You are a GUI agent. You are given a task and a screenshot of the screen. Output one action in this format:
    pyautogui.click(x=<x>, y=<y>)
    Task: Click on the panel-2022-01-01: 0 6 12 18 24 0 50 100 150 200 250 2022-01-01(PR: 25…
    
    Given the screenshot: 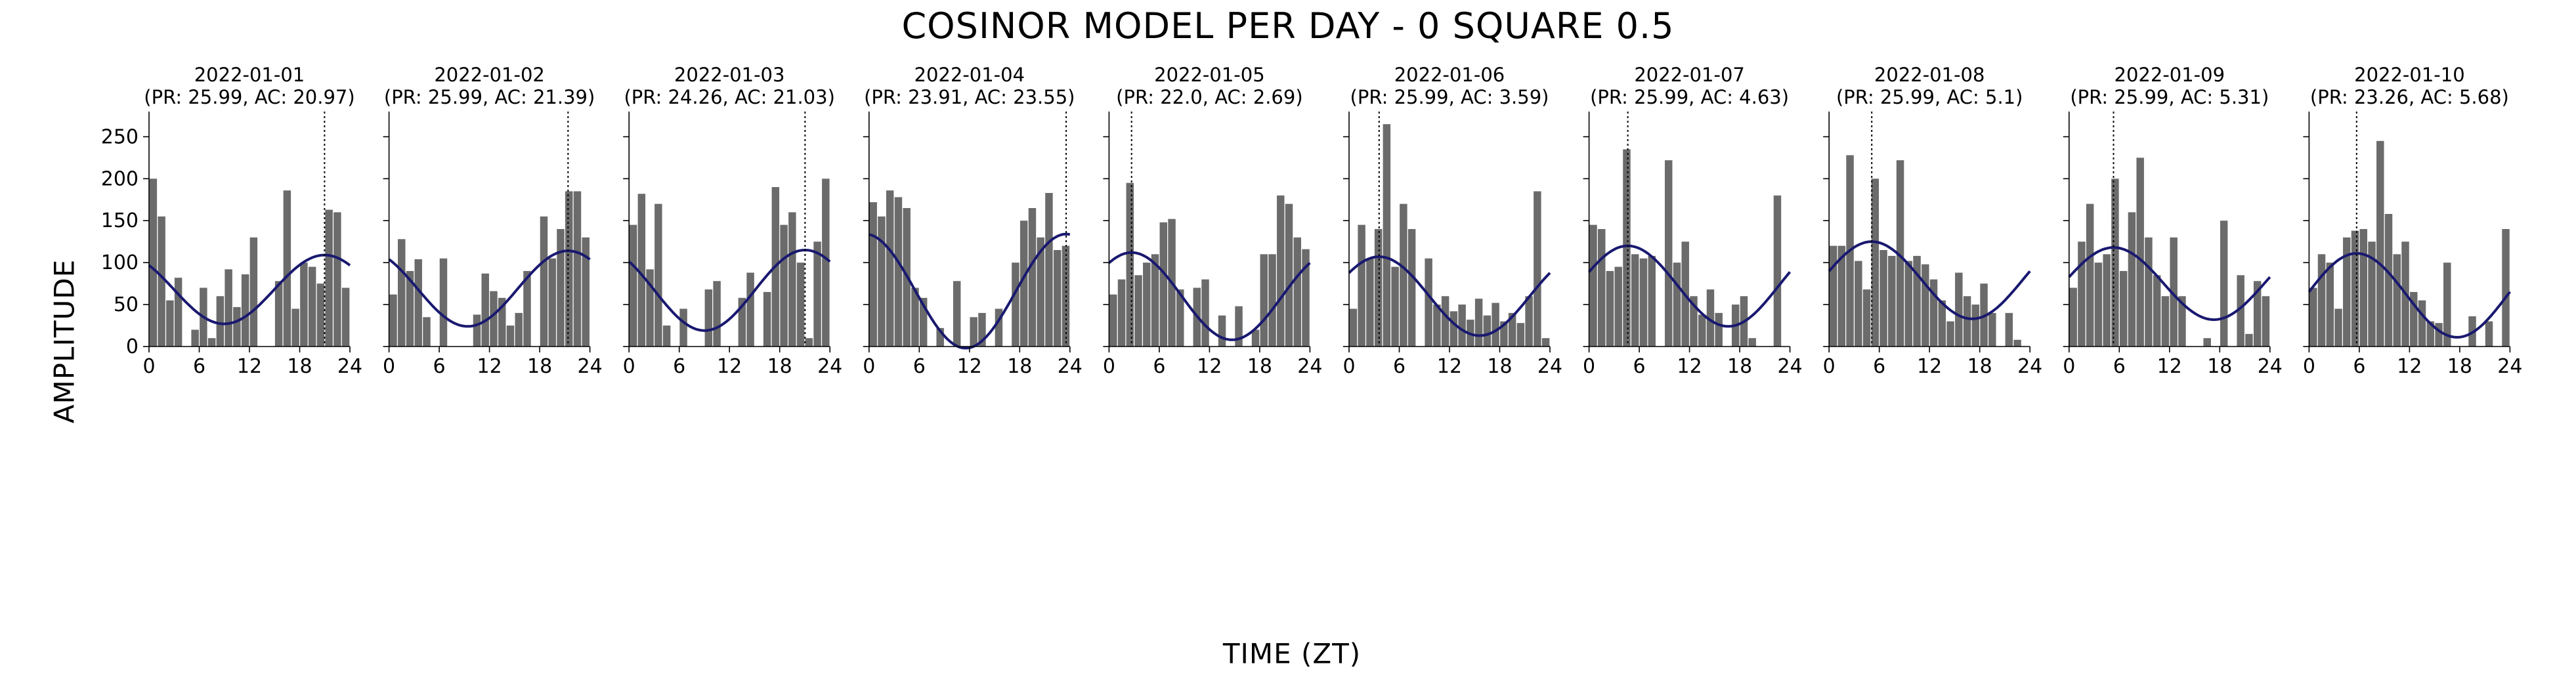 What is the action you would take?
    pyautogui.click(x=231, y=221)
    